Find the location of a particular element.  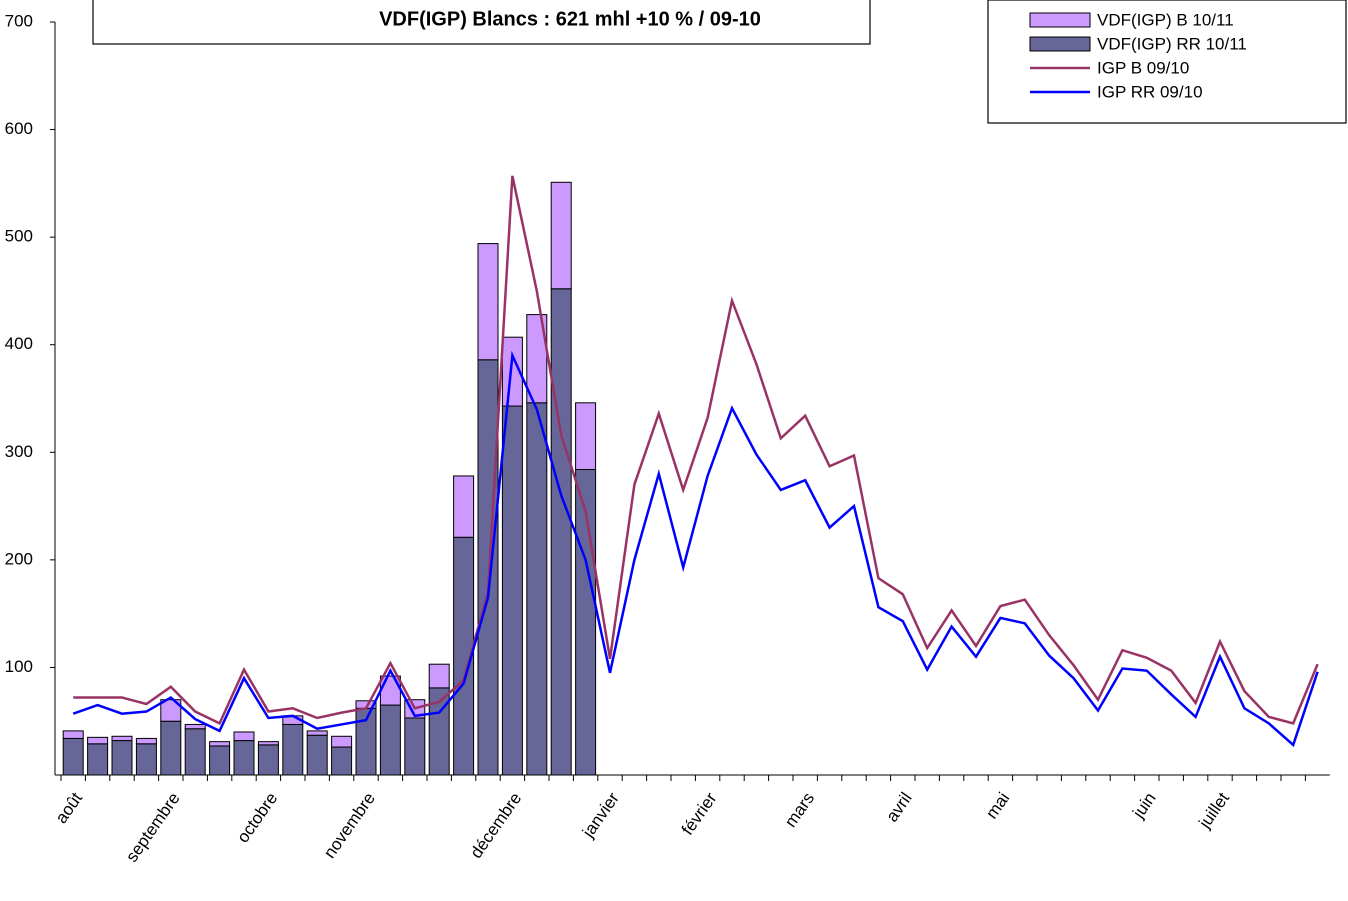

title-box is located at coordinates (481, 22).